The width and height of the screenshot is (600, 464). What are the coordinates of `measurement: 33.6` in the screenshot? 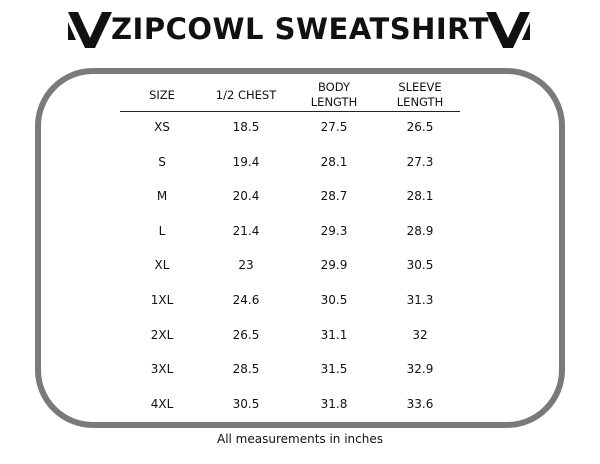 It's located at (420, 403).